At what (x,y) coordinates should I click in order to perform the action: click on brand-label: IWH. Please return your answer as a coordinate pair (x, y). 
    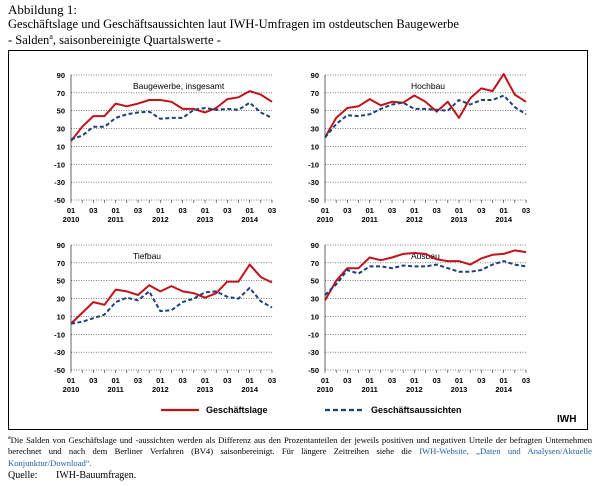
    Looking at the image, I should click on (566, 419).